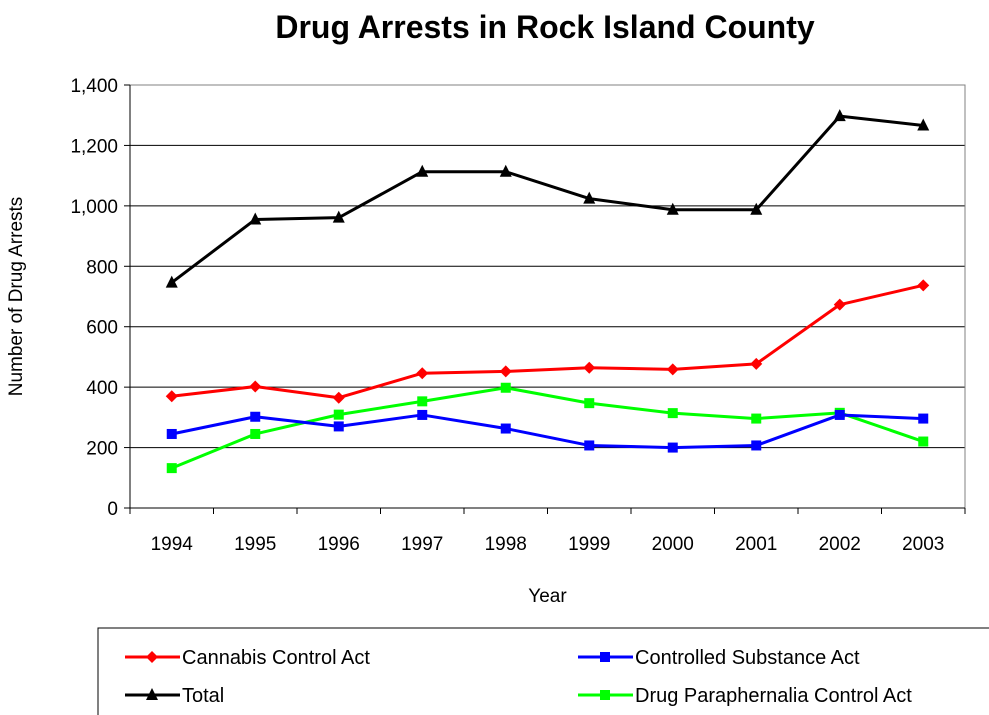 The width and height of the screenshot is (989, 715). Describe the element at coordinates (16, 297) in the screenshot. I see `y-axis-label: Number of Drug Arrests` at that location.